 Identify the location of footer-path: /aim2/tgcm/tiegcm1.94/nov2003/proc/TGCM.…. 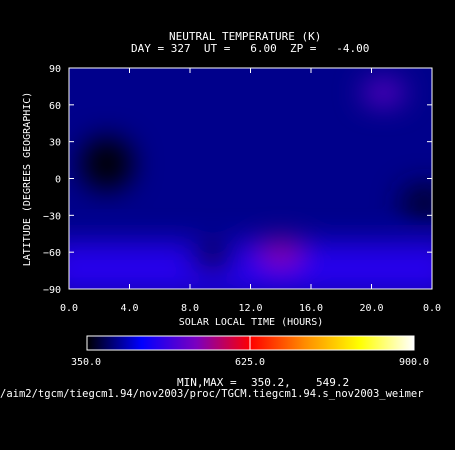
(212, 394).